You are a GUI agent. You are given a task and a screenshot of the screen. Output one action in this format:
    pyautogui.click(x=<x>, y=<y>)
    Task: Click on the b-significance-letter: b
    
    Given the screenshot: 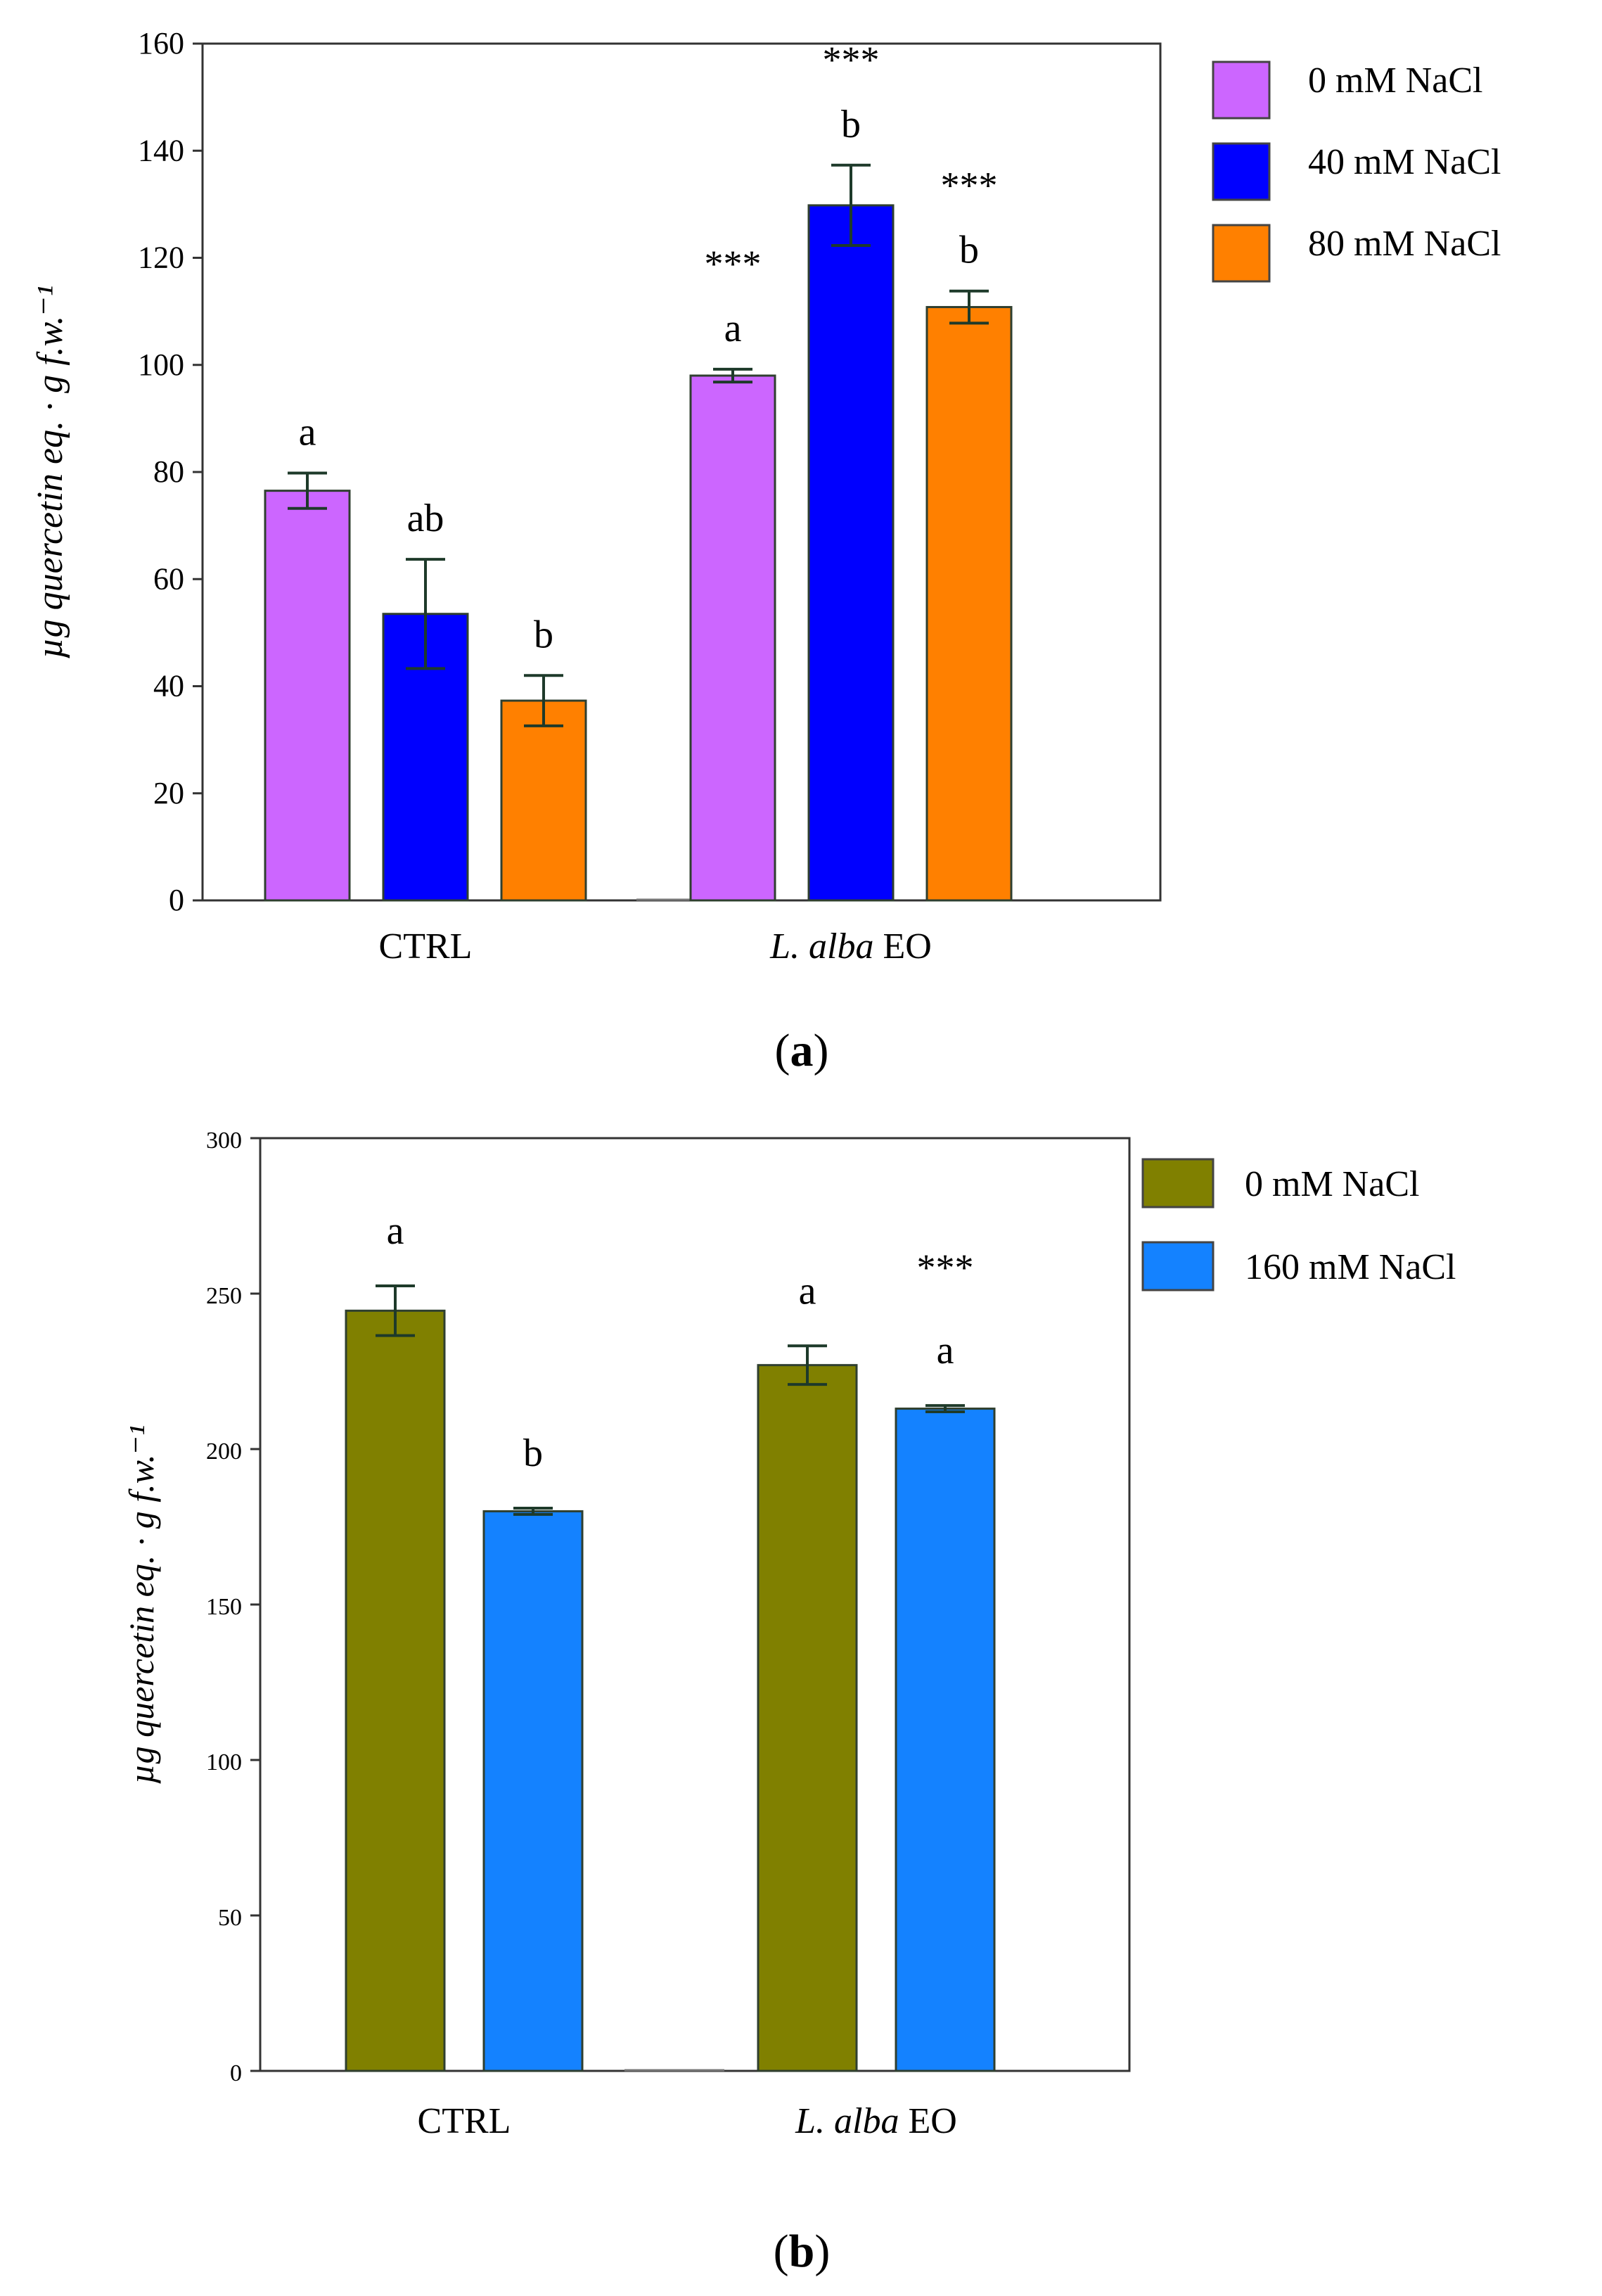 What is the action you would take?
    pyautogui.click(x=533, y=1453)
    